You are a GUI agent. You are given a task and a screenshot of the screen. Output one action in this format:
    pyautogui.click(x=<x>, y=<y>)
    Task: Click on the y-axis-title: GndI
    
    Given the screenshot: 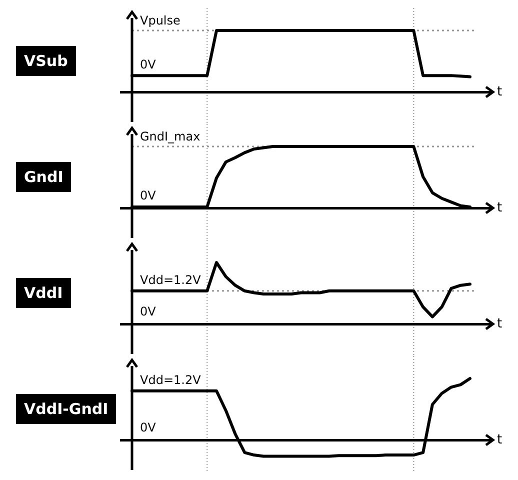 What is the action you would take?
    pyautogui.click(x=44, y=177)
    